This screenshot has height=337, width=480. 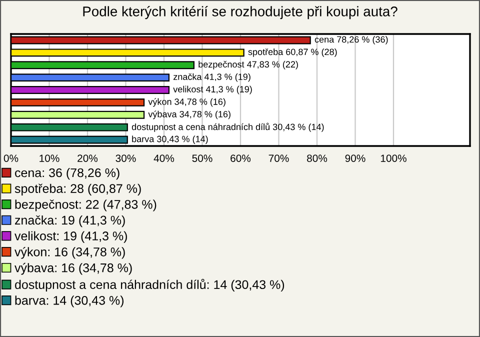 What do you see at coordinates (70, 237) in the screenshot?
I see `legend-label: velikost: 19 (41,3 %)` at bounding box center [70, 237].